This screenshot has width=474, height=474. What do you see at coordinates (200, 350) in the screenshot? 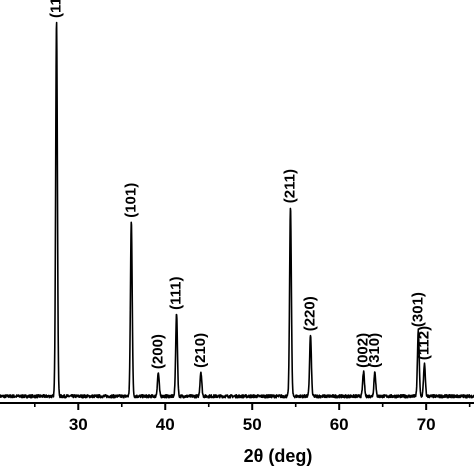
I see `peak-label: (210)` at bounding box center [200, 350].